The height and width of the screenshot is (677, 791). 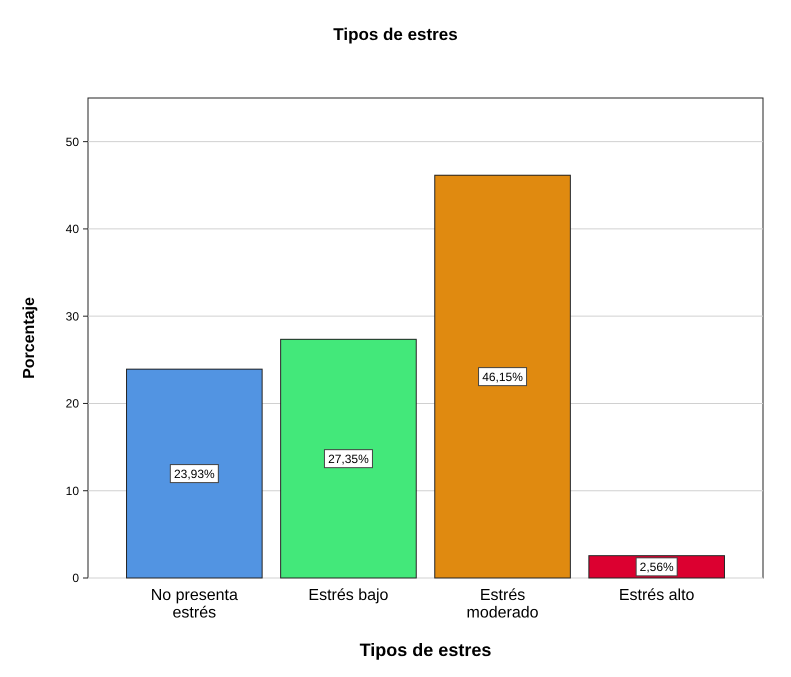 What do you see at coordinates (395, 34) in the screenshot?
I see `chart-title: Tipos de estres` at bounding box center [395, 34].